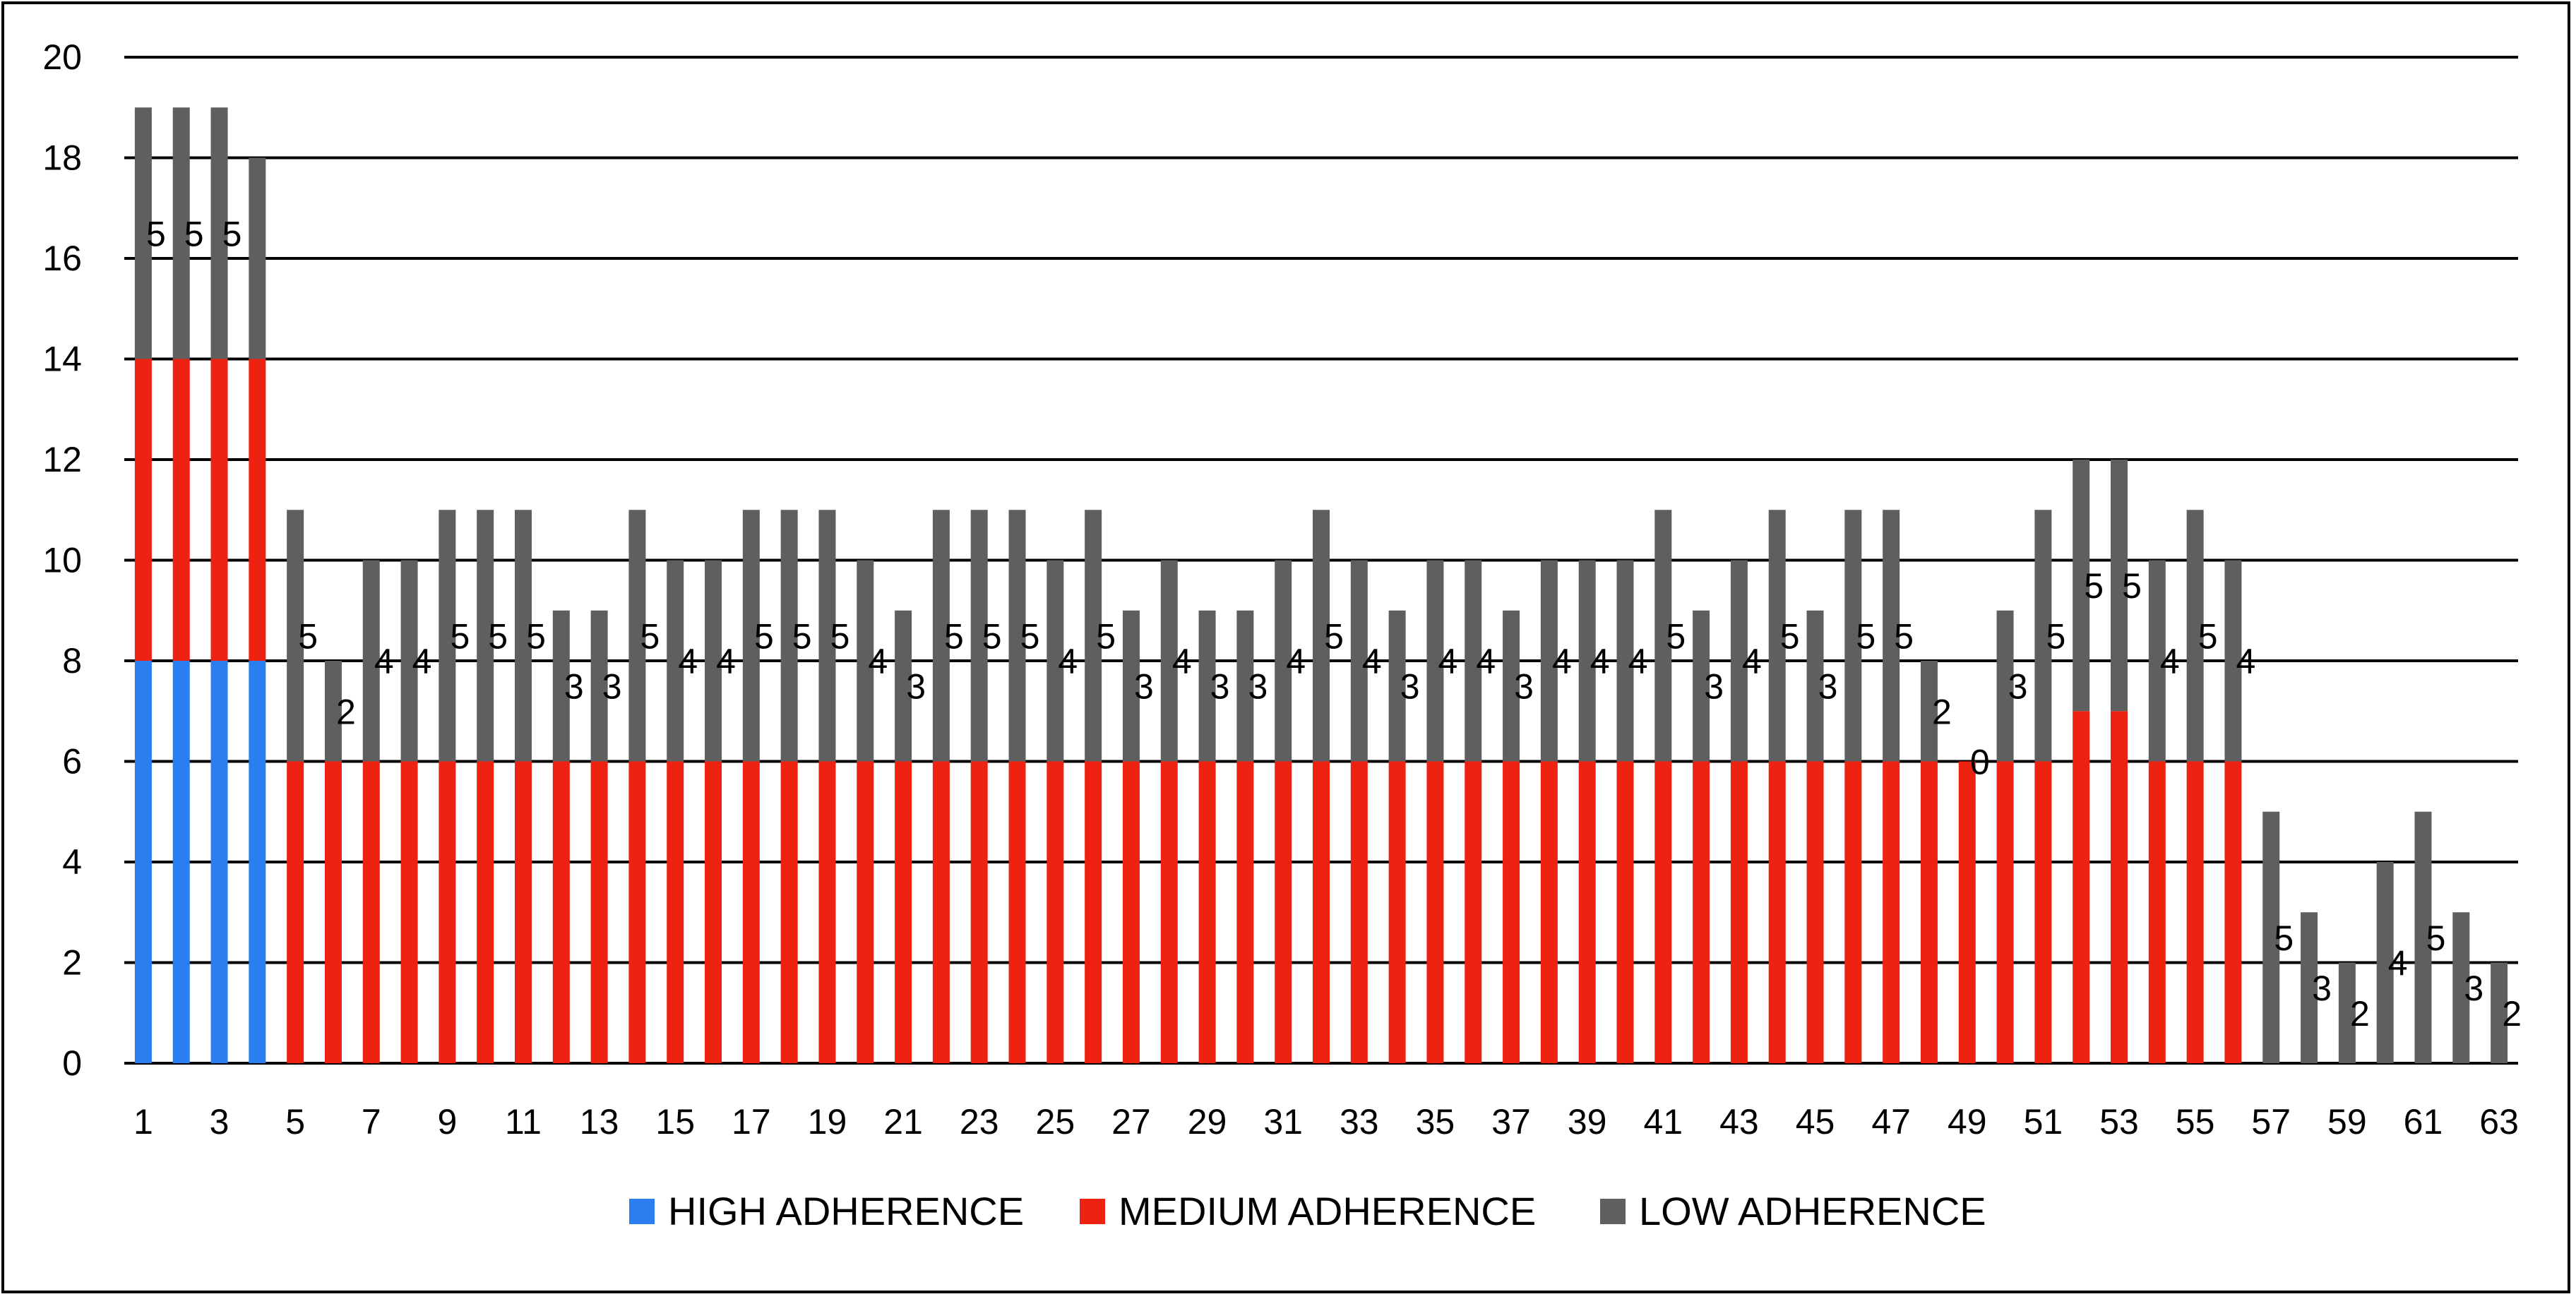  Describe the element at coordinates (72, 963) in the screenshot. I see `y-tick-label: 2` at that location.